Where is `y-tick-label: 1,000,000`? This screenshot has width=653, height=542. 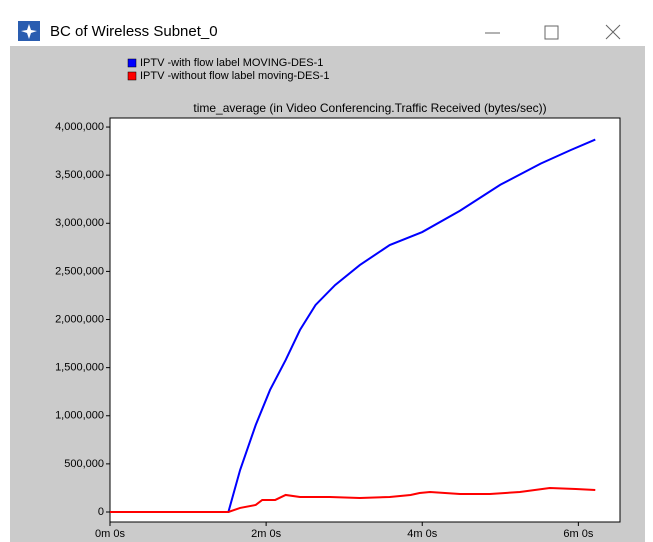
y-tick-label: 1,000,000 is located at coordinates (79, 416).